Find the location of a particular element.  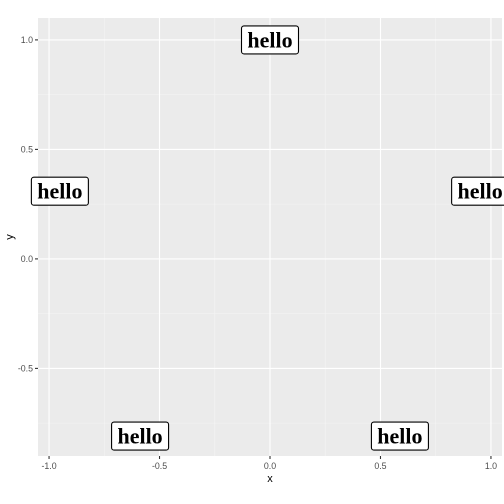

x-tick-label: 1.0 is located at coordinates (491, 466).